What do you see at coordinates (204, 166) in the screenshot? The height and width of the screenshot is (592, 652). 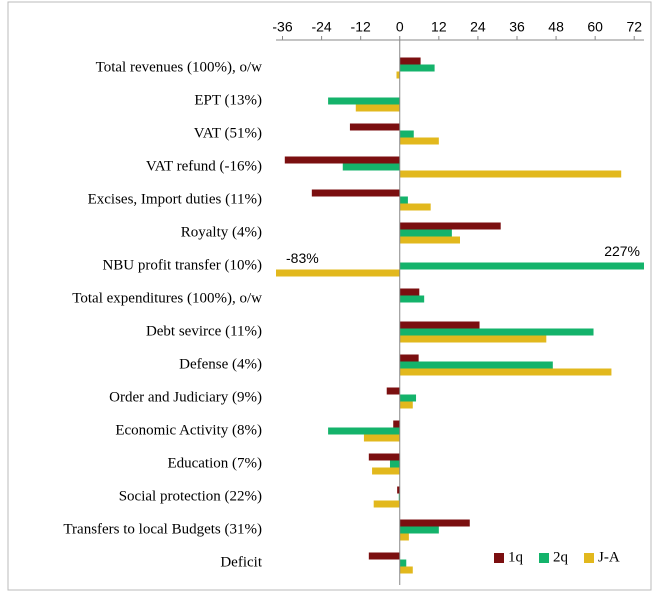 I see `y-tick-label: VAT refund (-16%)` at bounding box center [204, 166].